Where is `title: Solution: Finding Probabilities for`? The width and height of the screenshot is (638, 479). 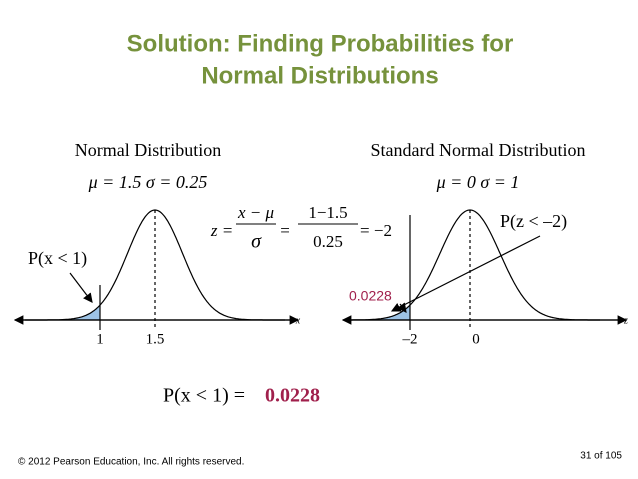 title: Solution: Finding Probabilities for is located at coordinates (320, 43).